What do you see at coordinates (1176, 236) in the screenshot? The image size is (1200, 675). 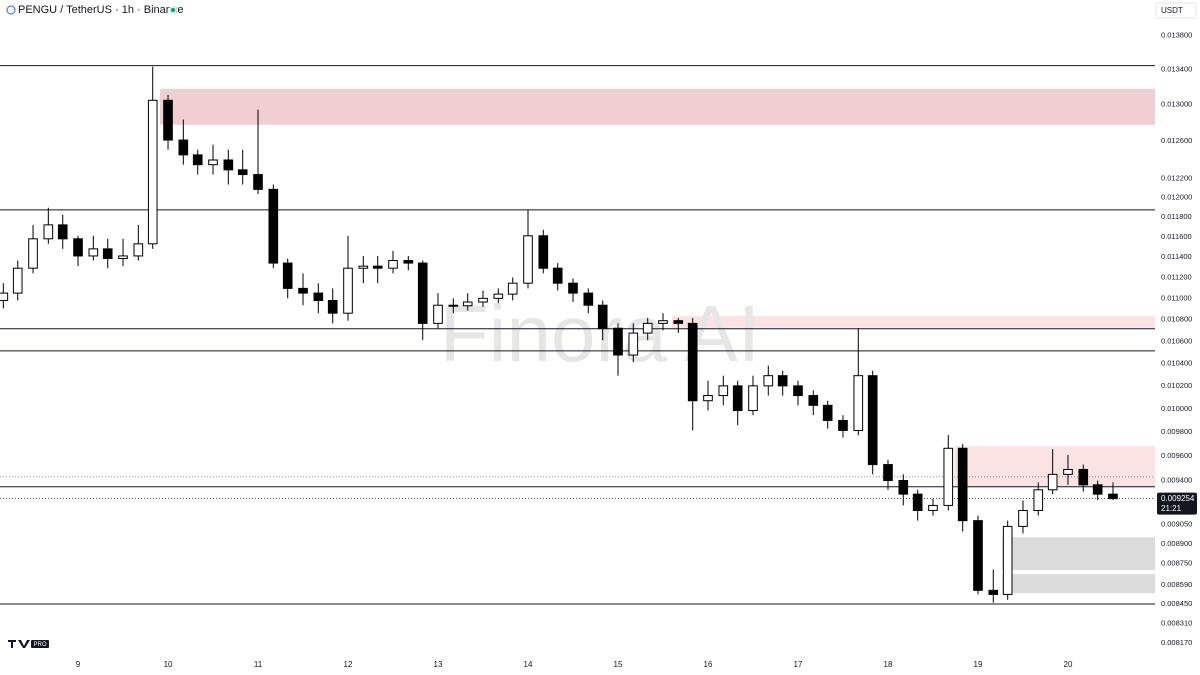 I see `y-tick-label: 0.011600` at bounding box center [1176, 236].